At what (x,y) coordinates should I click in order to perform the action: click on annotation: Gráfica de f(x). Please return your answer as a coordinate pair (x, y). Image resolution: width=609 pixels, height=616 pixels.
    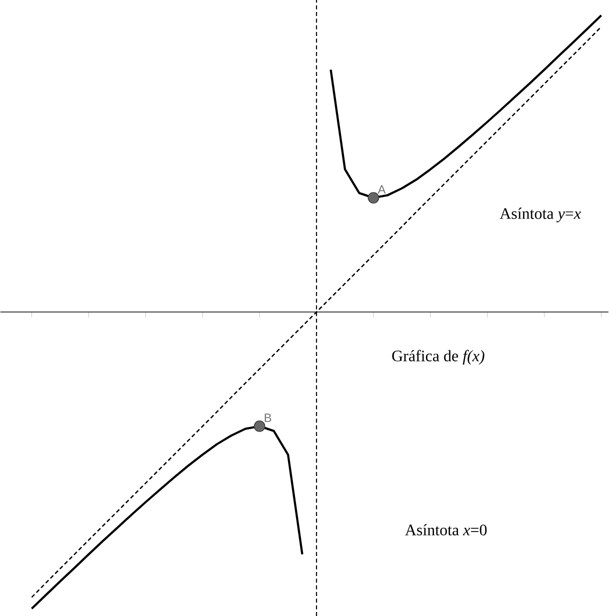
    Looking at the image, I should click on (438, 357).